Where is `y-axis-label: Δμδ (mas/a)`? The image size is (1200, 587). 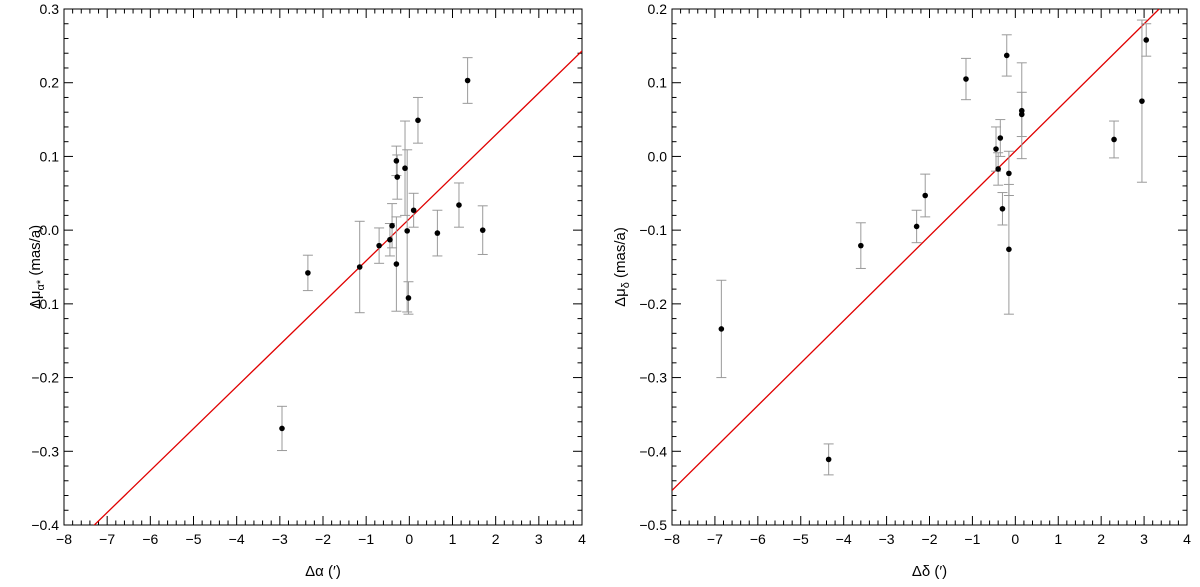
y-axis-label: Δμδ (mas/a) is located at coordinates (622, 267).